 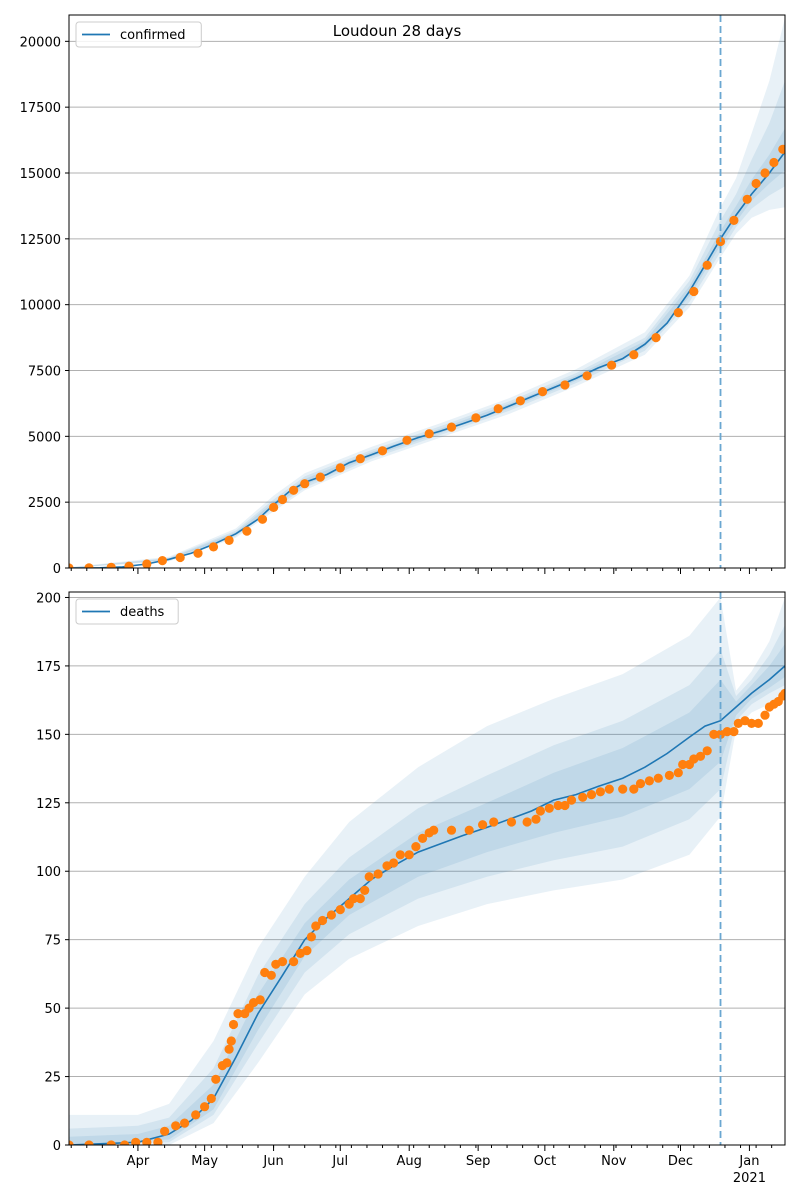 What do you see at coordinates (545, 1161) in the screenshot?
I see `x-tick-label: Oct` at bounding box center [545, 1161].